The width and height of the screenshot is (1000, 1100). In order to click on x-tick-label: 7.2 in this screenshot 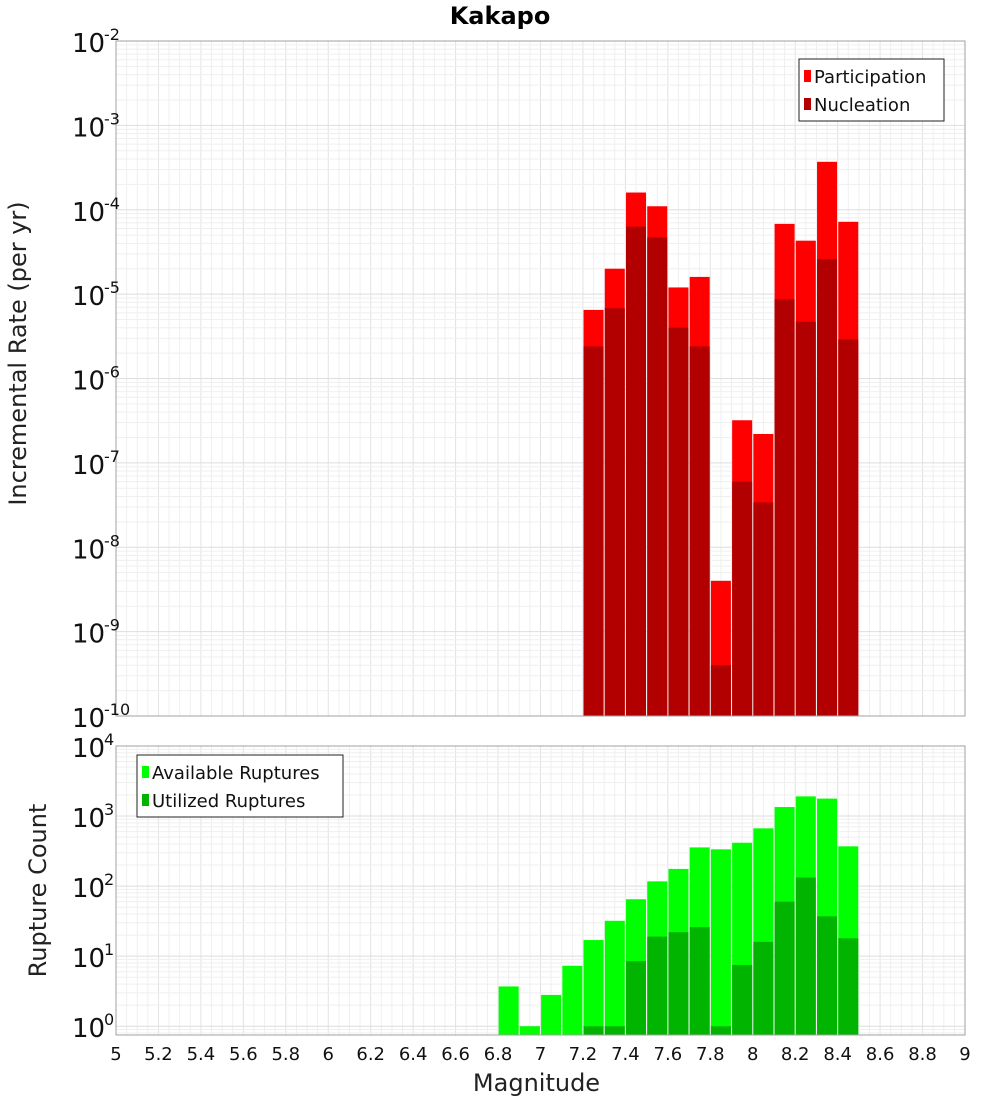, I will do `click(583, 1054)`.